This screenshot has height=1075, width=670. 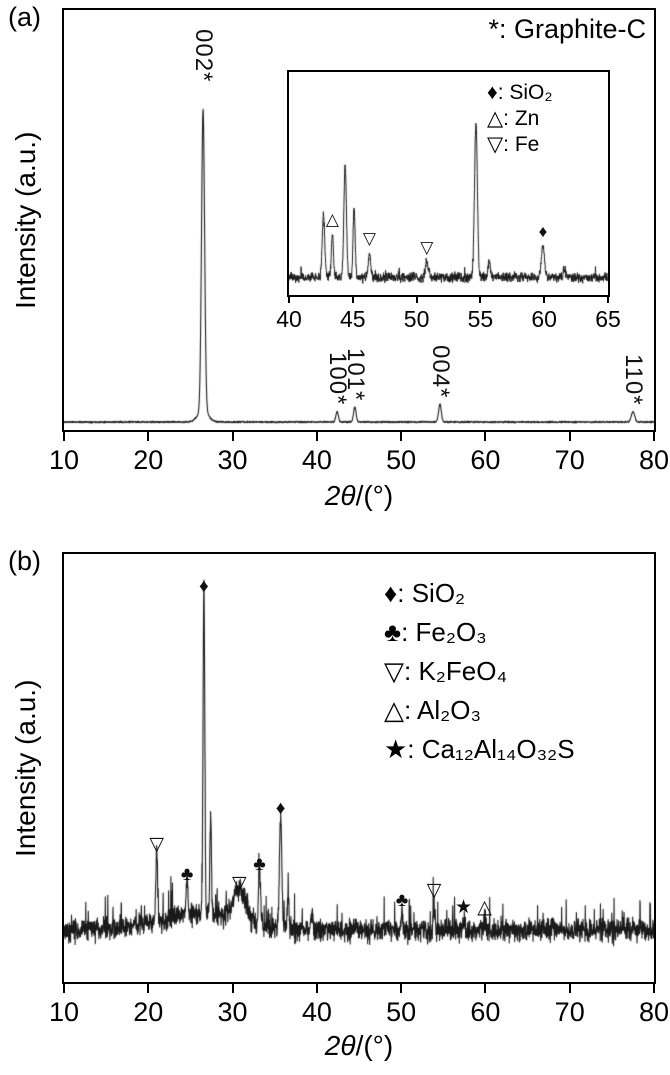 I want to click on inset-plot-area: ♦: SiO₂ △: Zn ▽: Fe △ ▽ ▽ ♦, so click(x=448, y=183).